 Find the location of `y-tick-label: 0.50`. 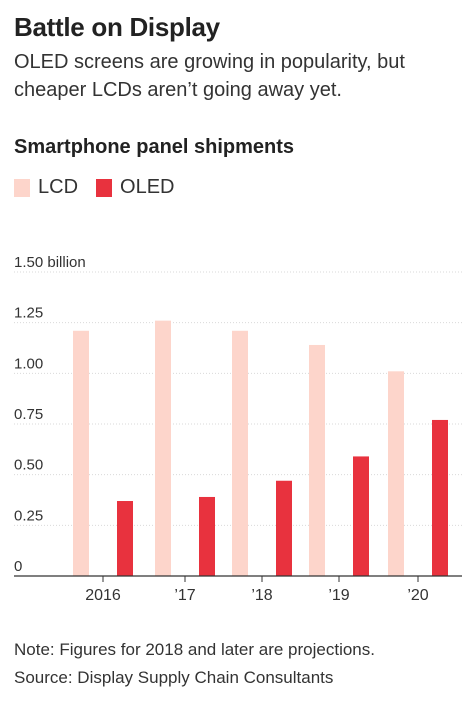

y-tick-label: 0.50 is located at coordinates (28, 465).